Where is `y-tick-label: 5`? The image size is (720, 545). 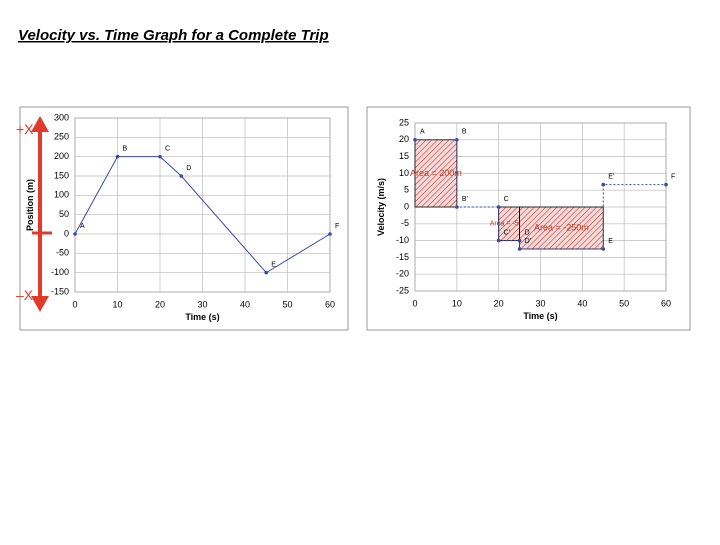
y-tick-label: 5 is located at coordinates (406, 190).